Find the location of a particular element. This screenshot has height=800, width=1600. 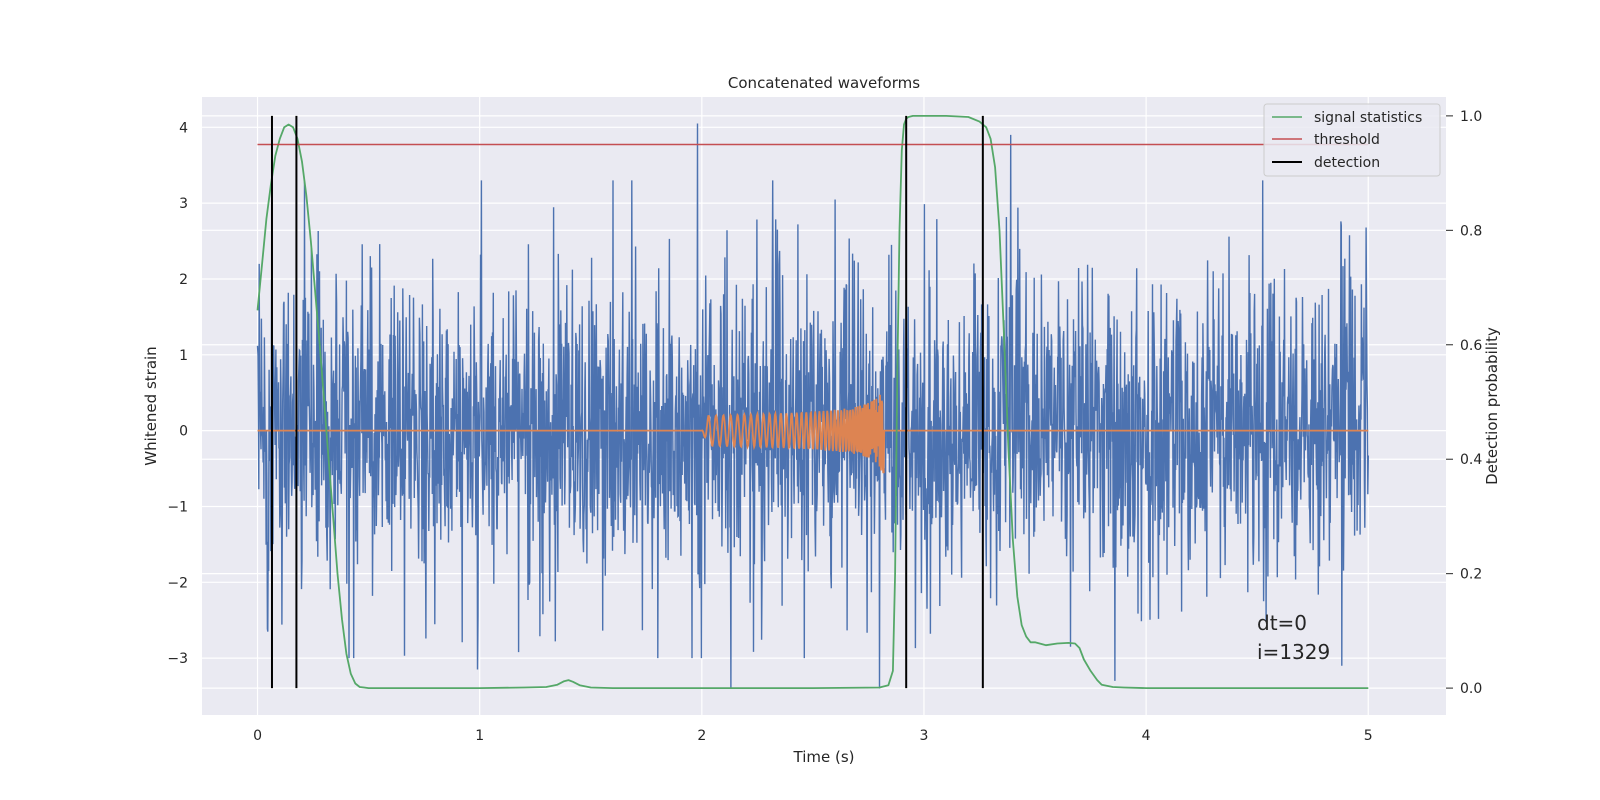

right-y-ticks: 1.0 0.8 0.6 0.4 0.2 0.0 is located at coordinates (1464, 403).